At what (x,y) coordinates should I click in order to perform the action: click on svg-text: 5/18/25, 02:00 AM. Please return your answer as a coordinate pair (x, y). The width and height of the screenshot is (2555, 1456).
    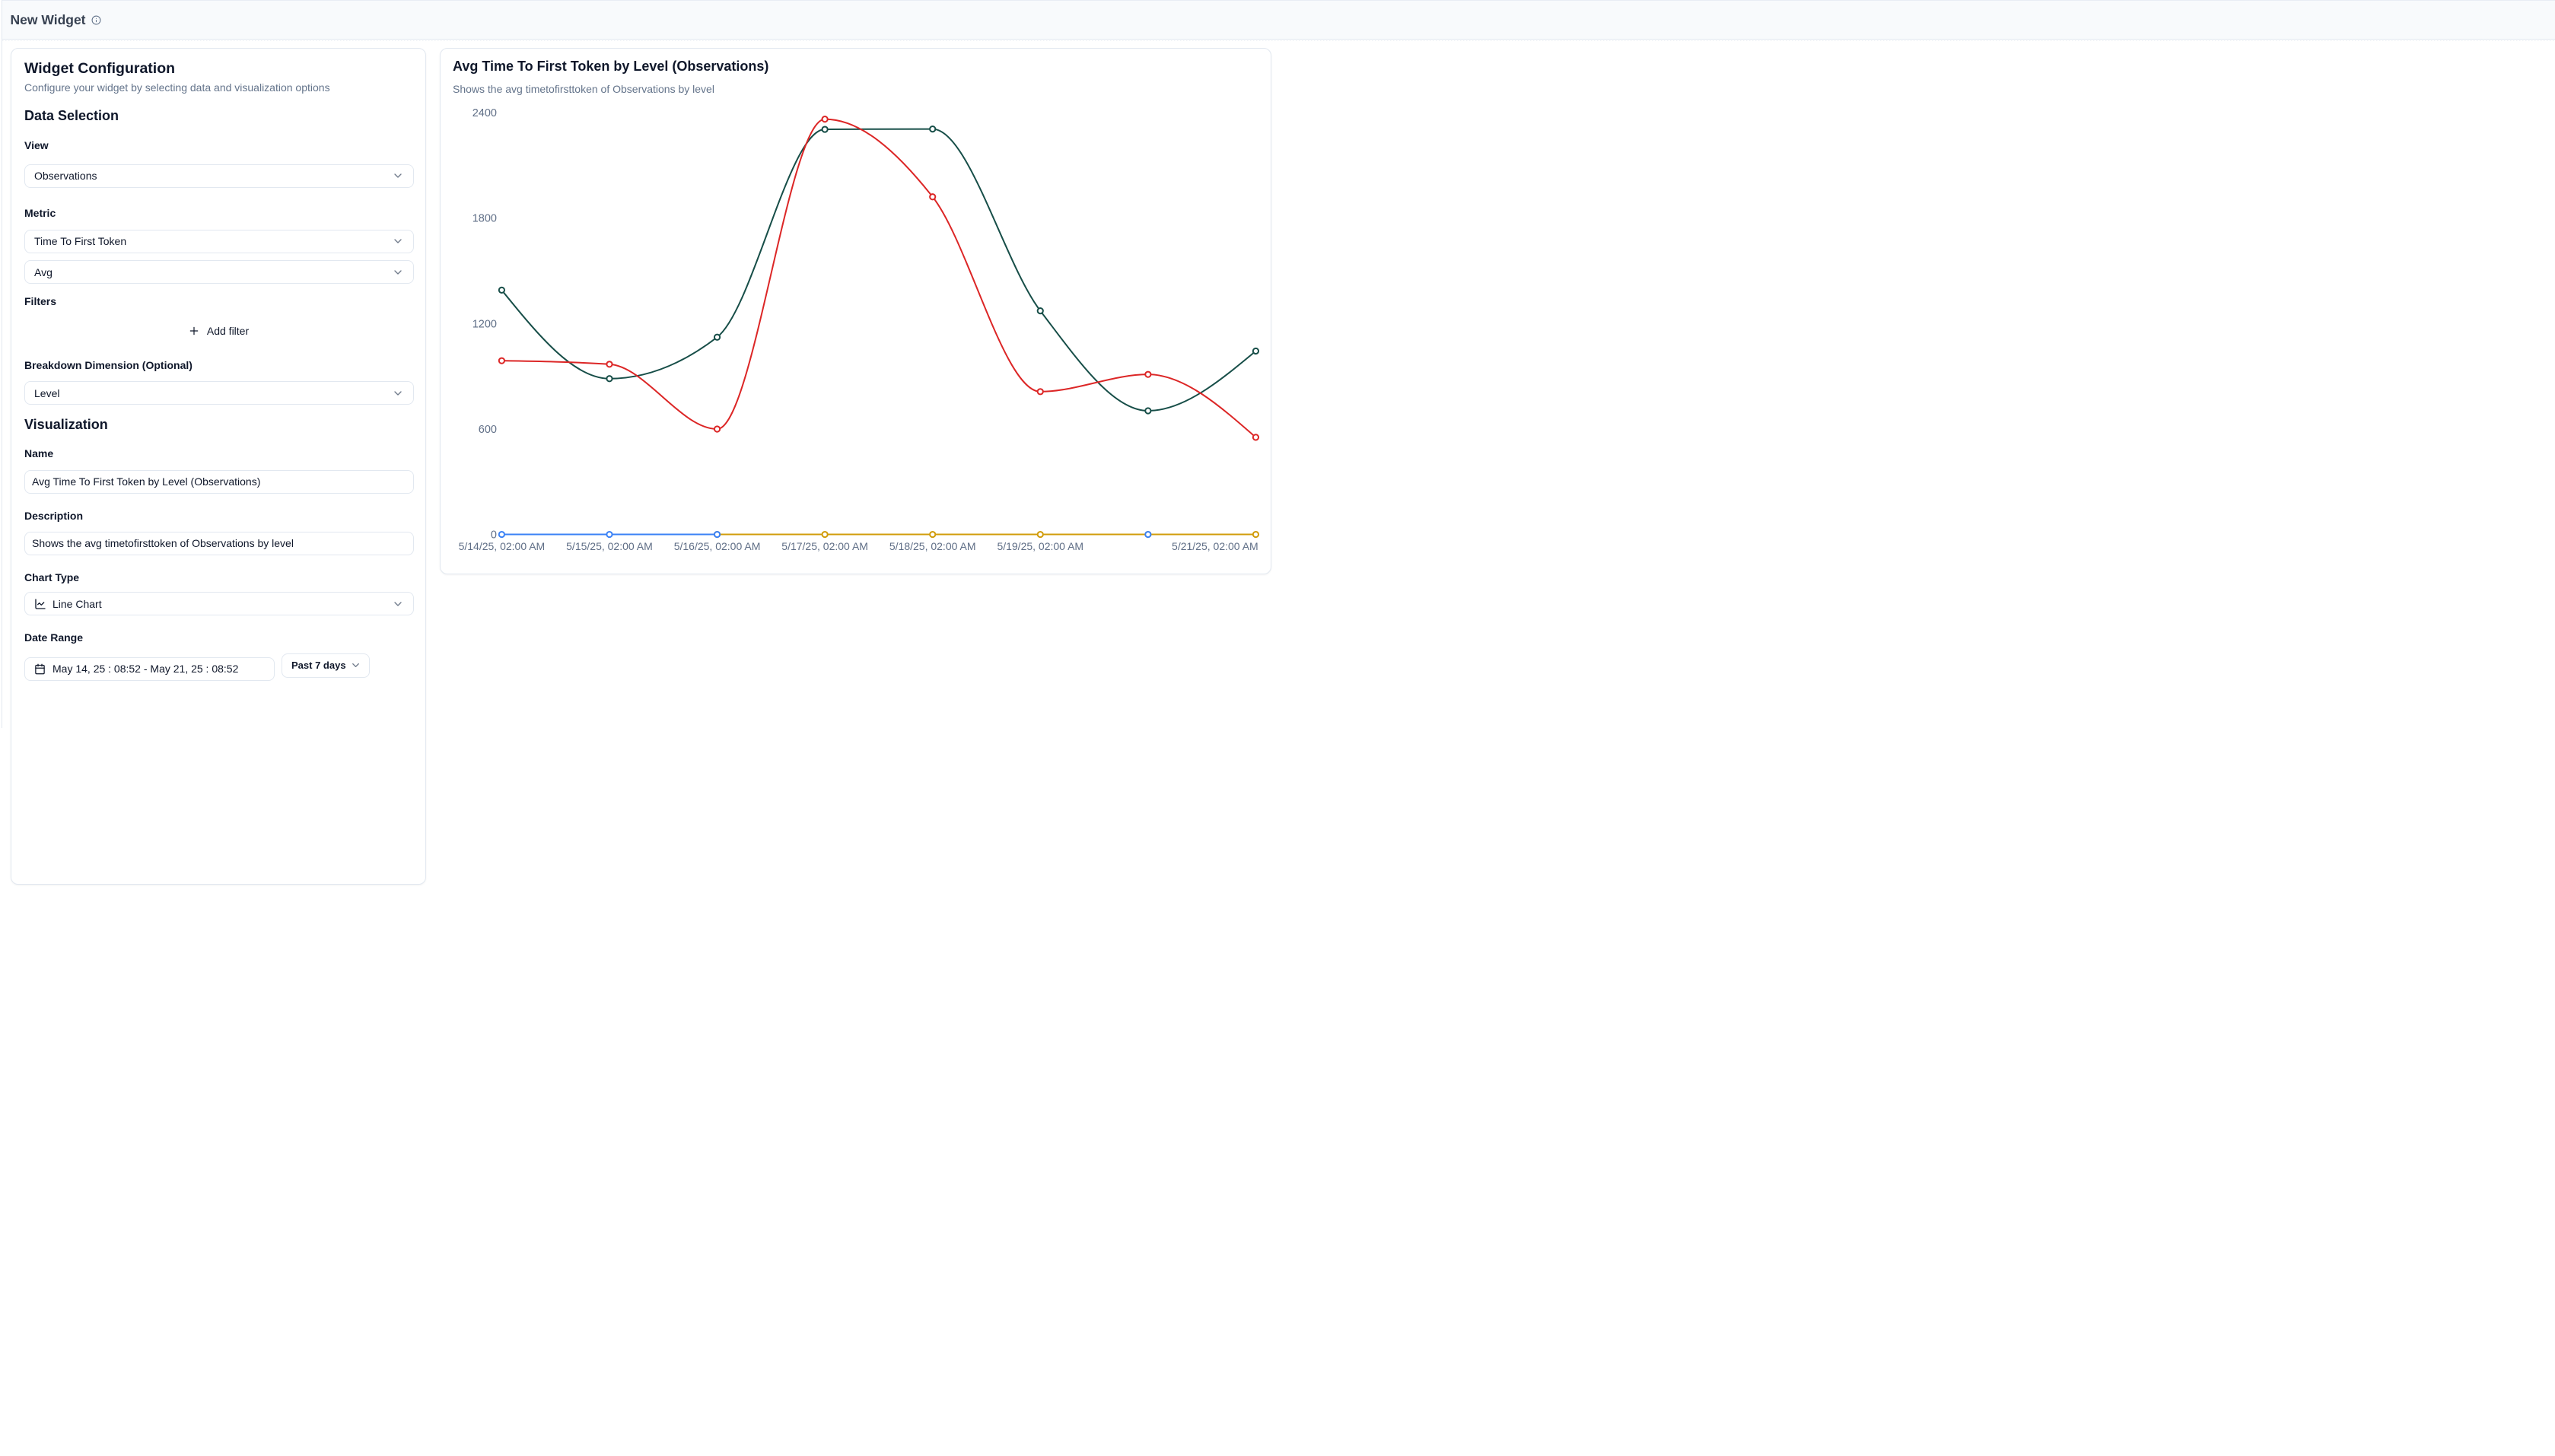
    Looking at the image, I should click on (933, 546).